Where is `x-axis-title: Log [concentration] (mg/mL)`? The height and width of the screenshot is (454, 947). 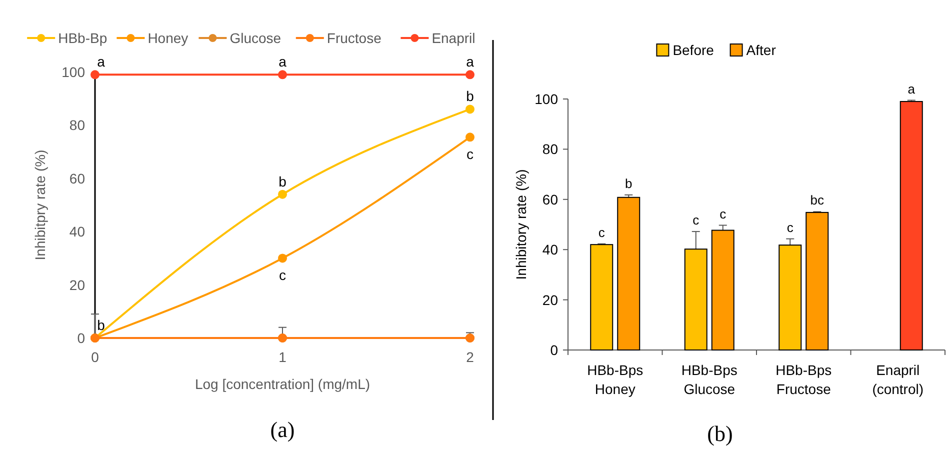 x-axis-title: Log [concentration] (mg/mL) is located at coordinates (282, 384).